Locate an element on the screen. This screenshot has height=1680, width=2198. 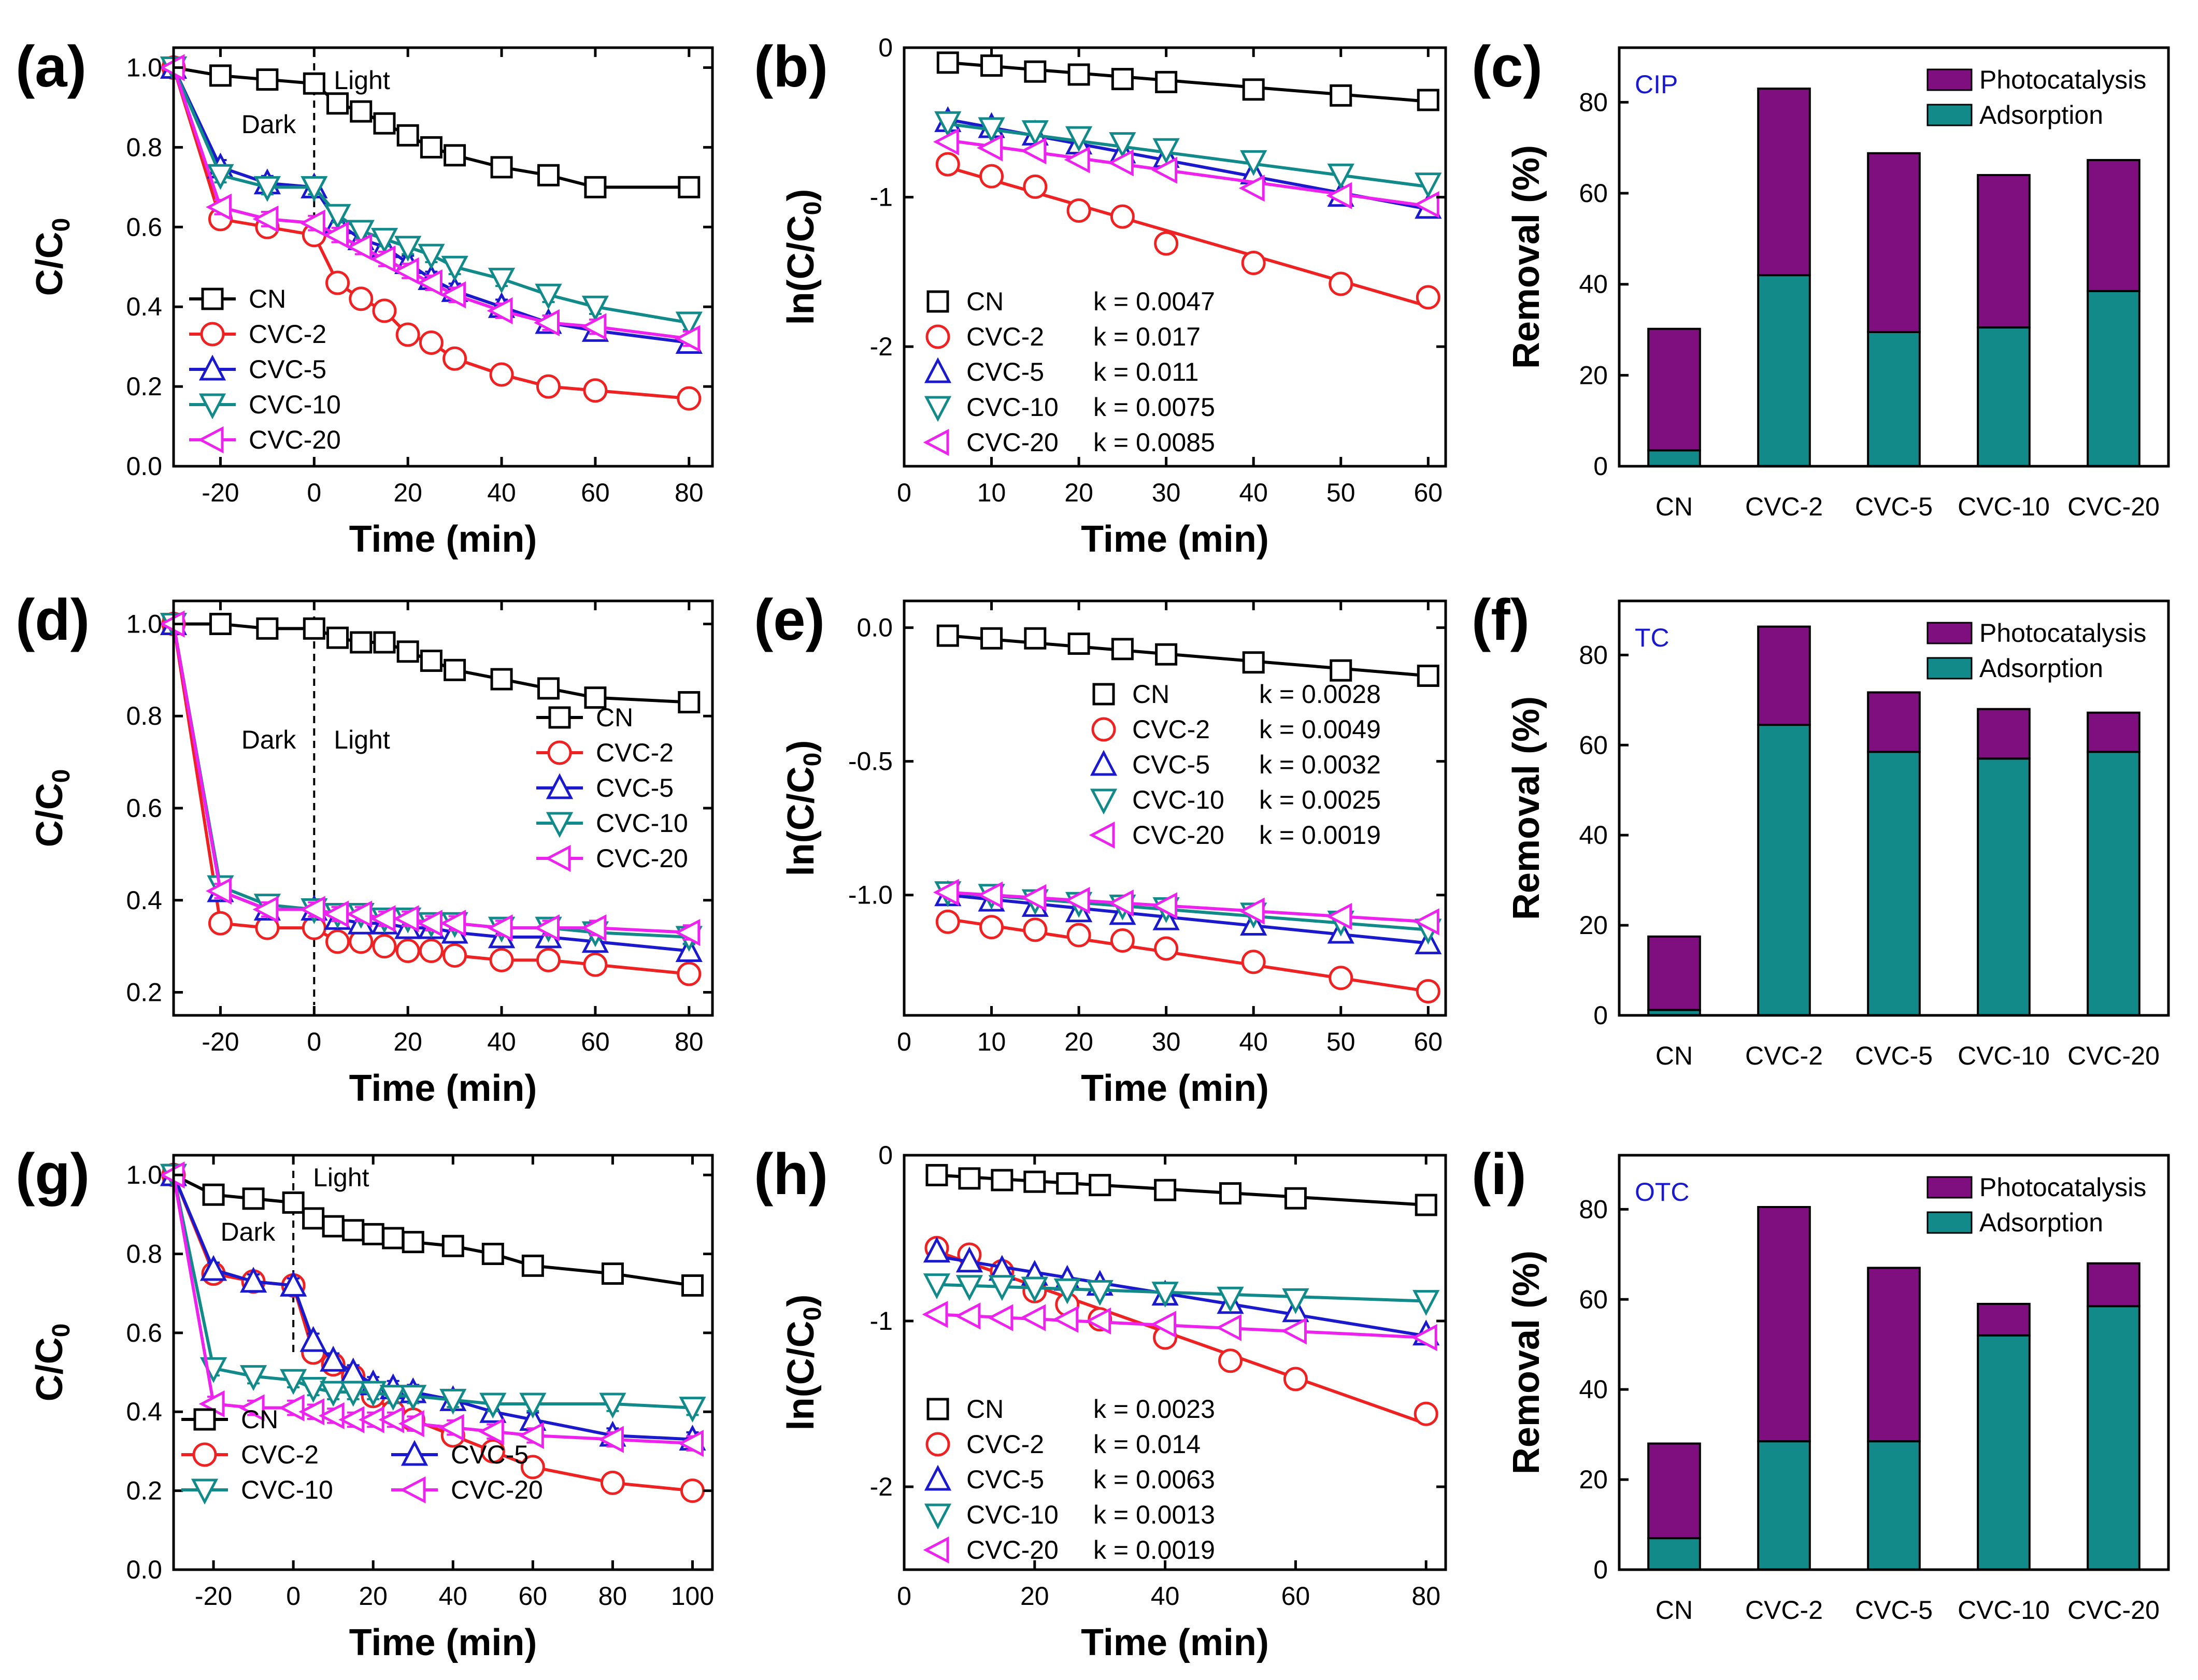
legend: Photocatalysis Adsorption is located at coordinates (2036, 1205).